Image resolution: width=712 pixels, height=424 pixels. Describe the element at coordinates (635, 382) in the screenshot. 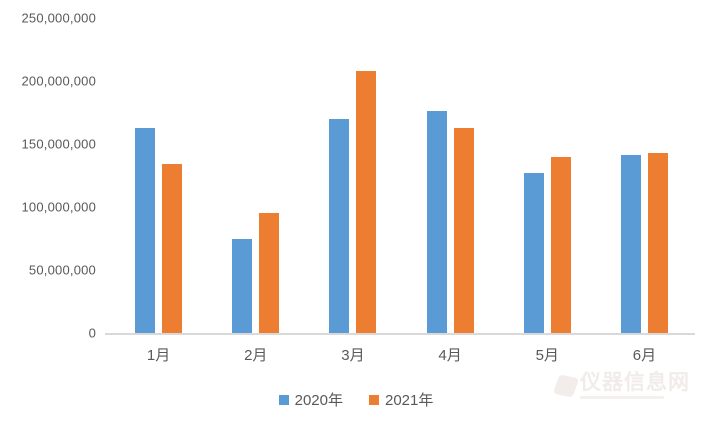

I see `watermark-text: 仪器信息网` at that location.